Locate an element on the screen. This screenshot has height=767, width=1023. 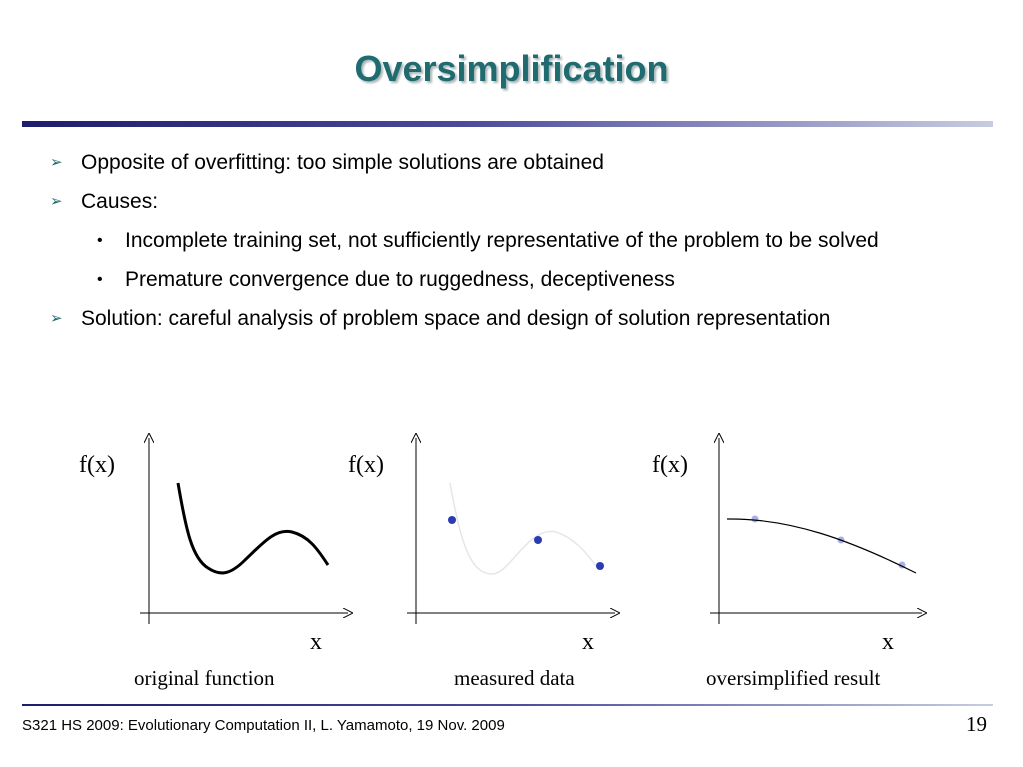
page-number: 19 is located at coordinates (976, 724).